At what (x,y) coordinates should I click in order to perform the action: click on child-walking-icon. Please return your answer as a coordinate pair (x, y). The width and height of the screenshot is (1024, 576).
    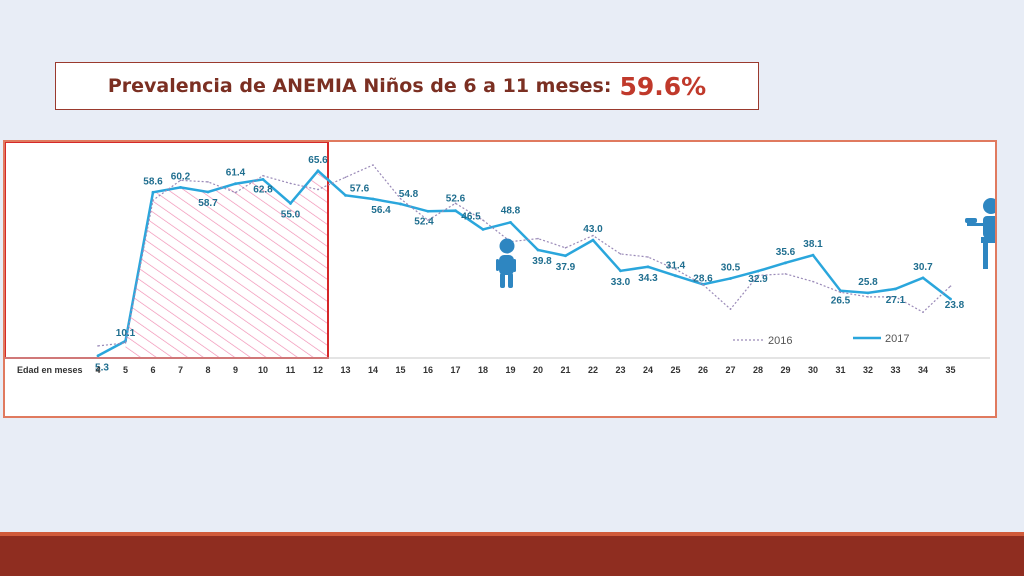
    Looking at the image, I should click on (506, 263).